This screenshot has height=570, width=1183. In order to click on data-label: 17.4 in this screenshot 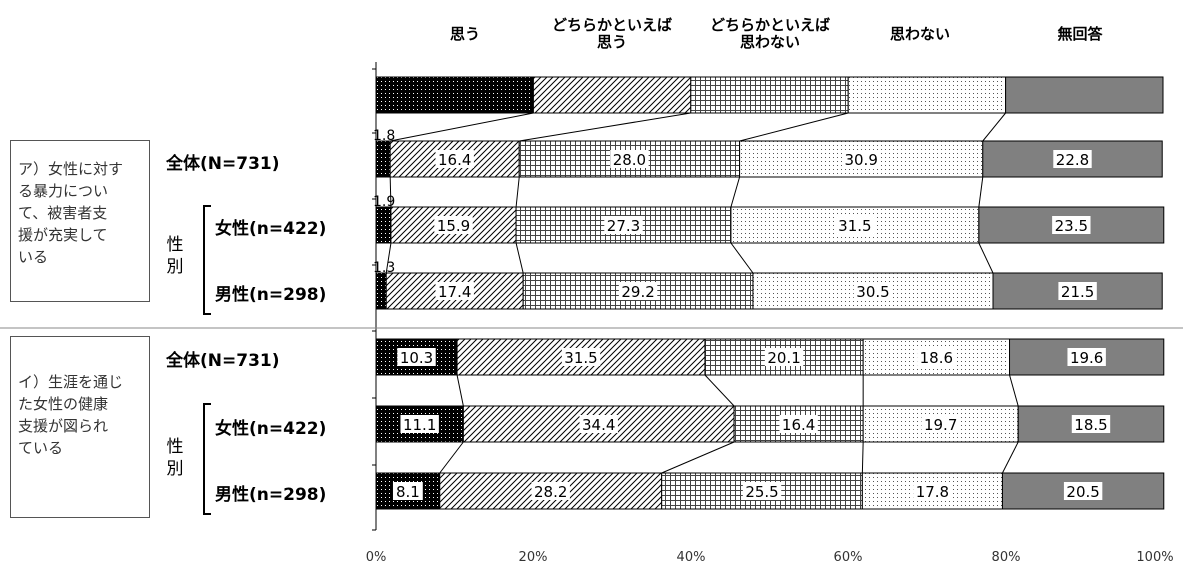, I will do `click(454, 292)`.